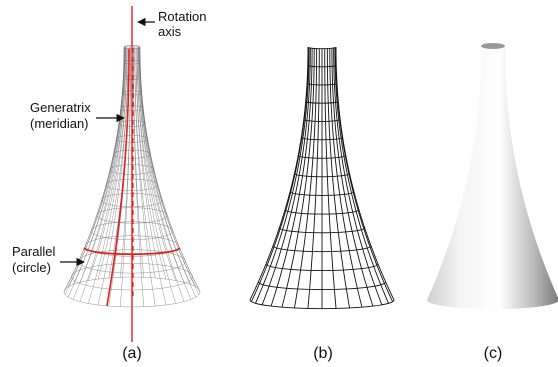  Describe the element at coordinates (132, 353) in the screenshot. I see `caption-a: (a)` at that location.